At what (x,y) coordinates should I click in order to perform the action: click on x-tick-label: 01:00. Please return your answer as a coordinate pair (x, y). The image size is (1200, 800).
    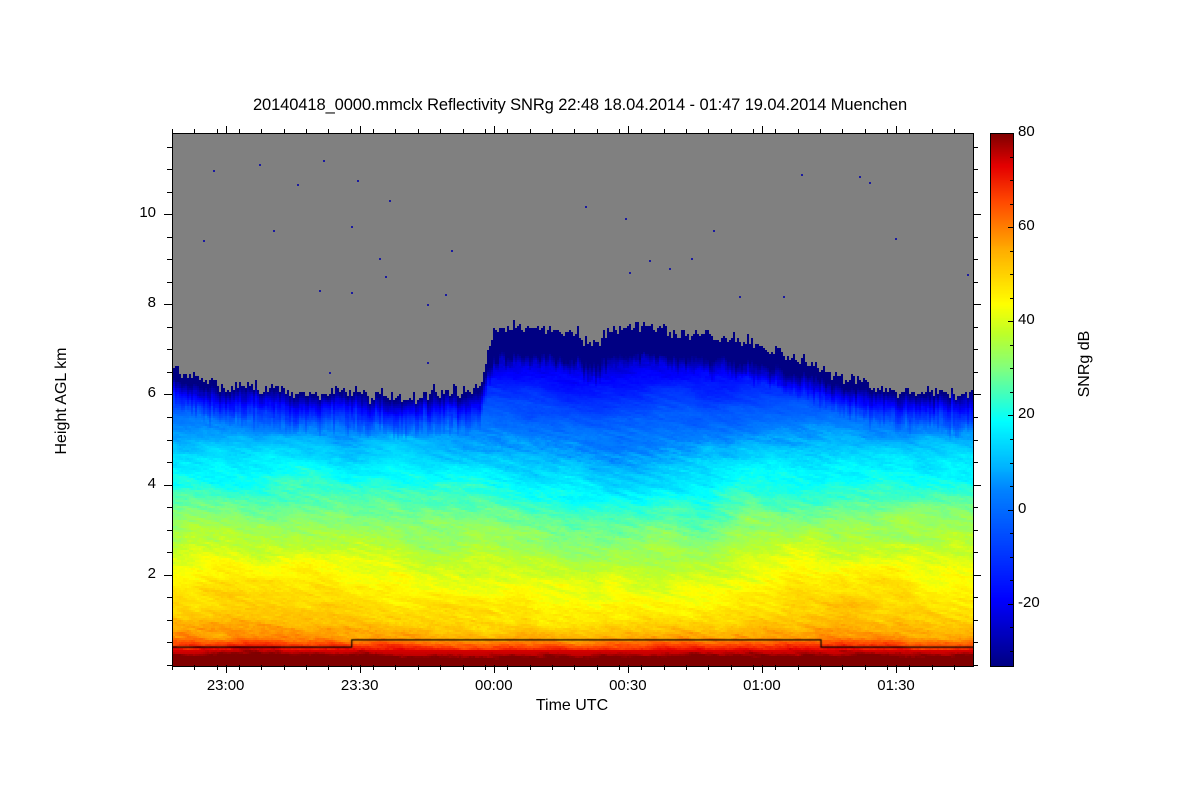
    Looking at the image, I should click on (762, 685).